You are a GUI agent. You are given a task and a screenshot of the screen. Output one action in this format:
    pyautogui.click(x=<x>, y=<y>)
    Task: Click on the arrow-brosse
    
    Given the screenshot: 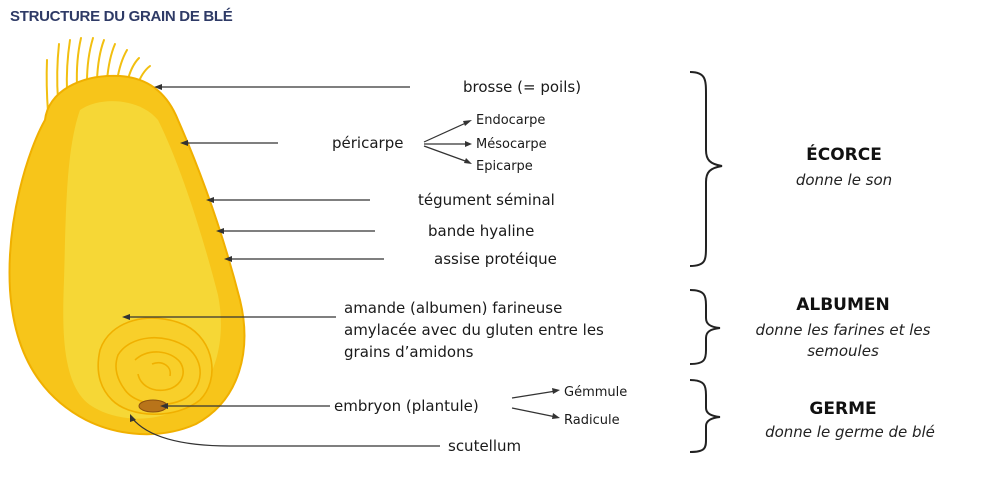 What is the action you would take?
    pyautogui.click(x=282, y=87)
    